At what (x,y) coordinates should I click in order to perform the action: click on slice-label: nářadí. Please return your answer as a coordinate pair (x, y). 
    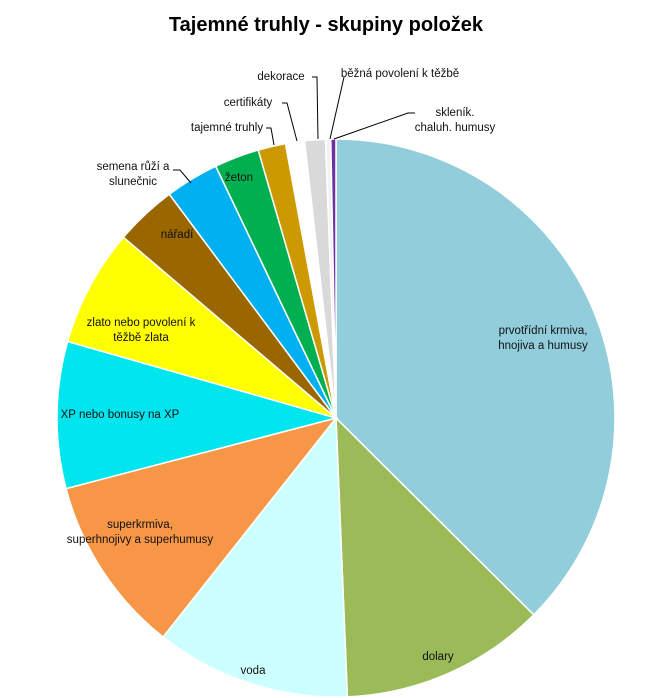
    Looking at the image, I should click on (177, 235).